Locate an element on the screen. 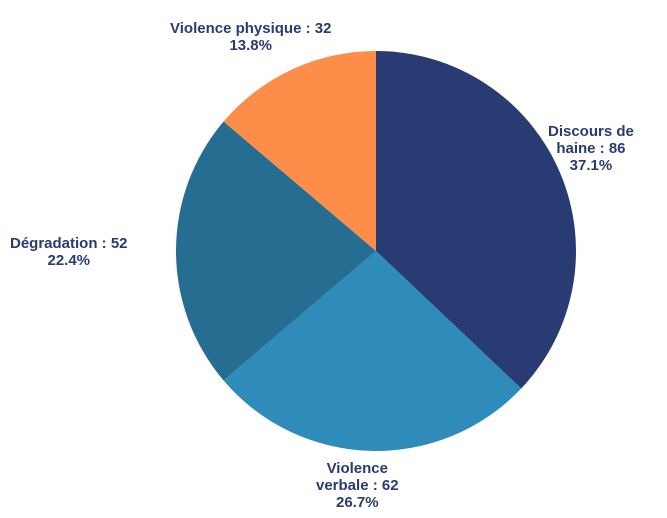 The width and height of the screenshot is (667, 518). pie-slice-violence-physique is located at coordinates (299, 151).